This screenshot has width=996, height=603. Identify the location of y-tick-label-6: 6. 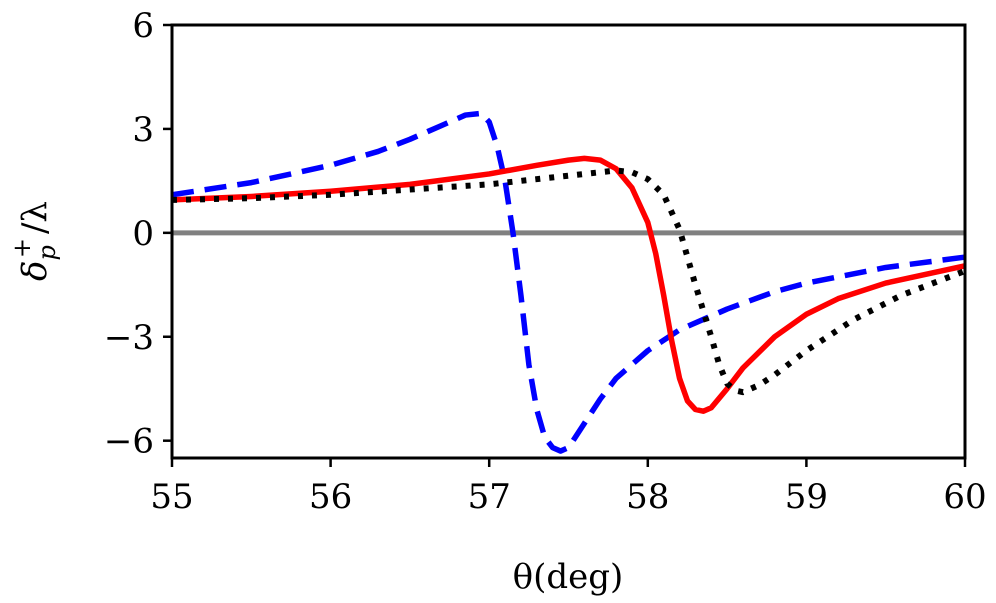
(143, 26).